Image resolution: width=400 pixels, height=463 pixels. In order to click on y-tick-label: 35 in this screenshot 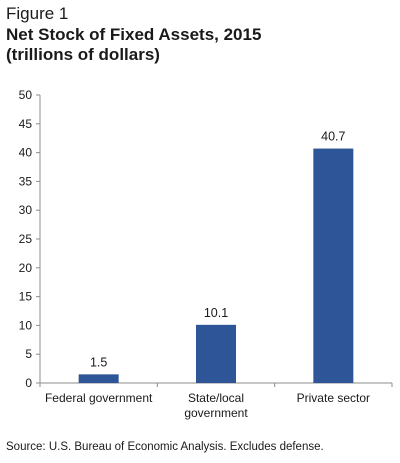, I will do `click(26, 181)`.